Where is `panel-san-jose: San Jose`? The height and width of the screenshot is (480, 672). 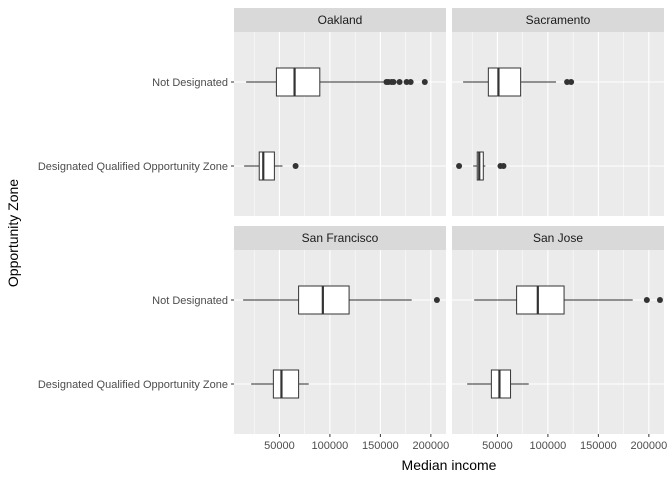 panel-san-jose: San Jose is located at coordinates (558, 330).